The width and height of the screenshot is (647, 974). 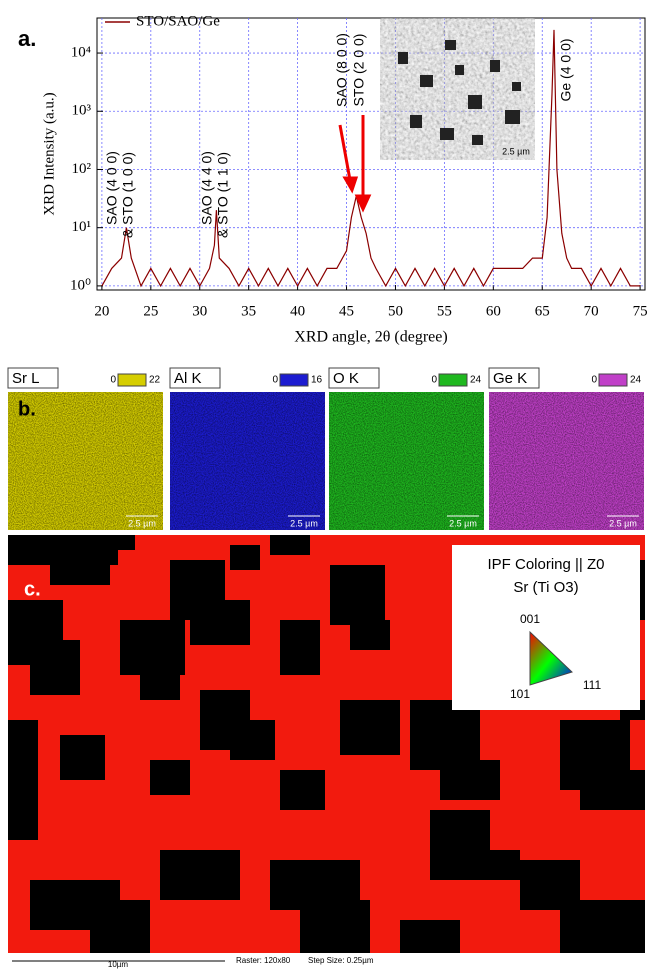 I want to click on map-label: Ge K, so click(x=510, y=378).